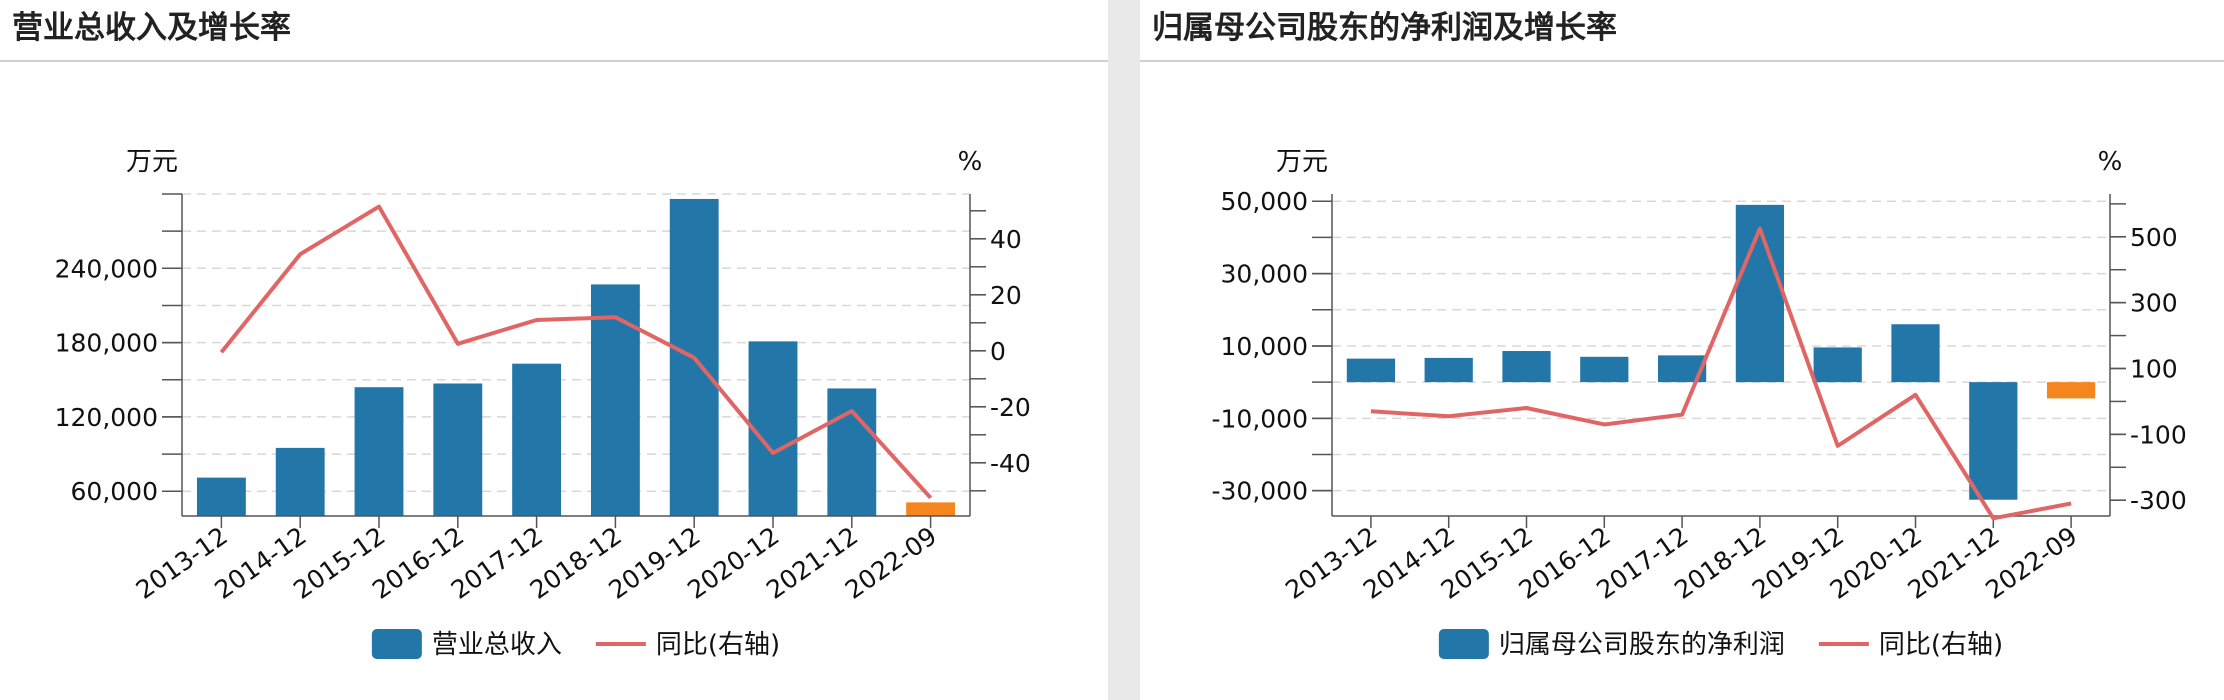  Describe the element at coordinates (151, 28) in the screenshot. I see `chart-title: 营业总收入及增长率` at that location.